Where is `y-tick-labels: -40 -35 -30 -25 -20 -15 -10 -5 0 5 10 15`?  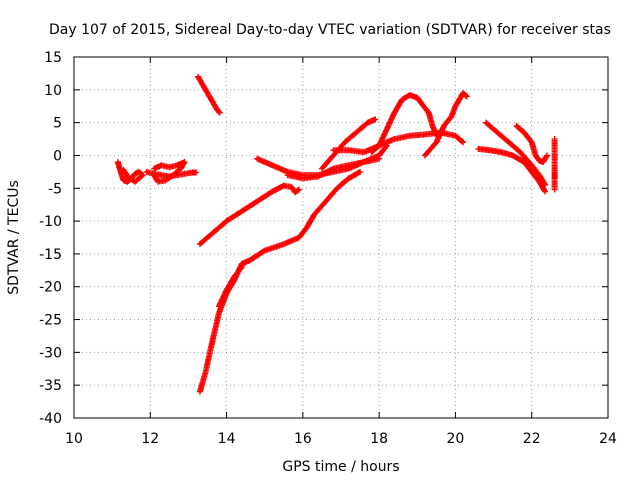
y-tick-labels: -40 -35 -30 -25 -20 -15 -10 -5 0 5 10 15 is located at coordinates (50, 238).